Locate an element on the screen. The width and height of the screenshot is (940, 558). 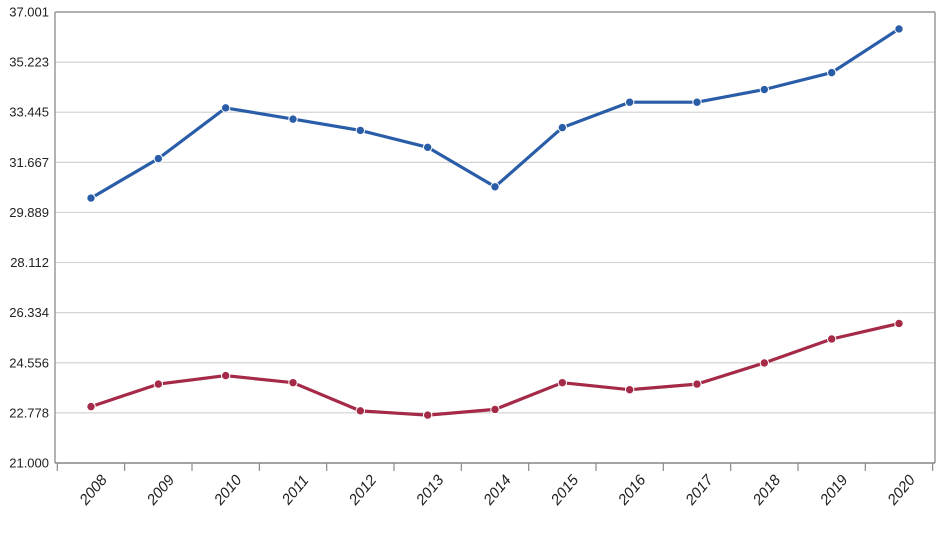
series-line is located at coordinates (495, 369).